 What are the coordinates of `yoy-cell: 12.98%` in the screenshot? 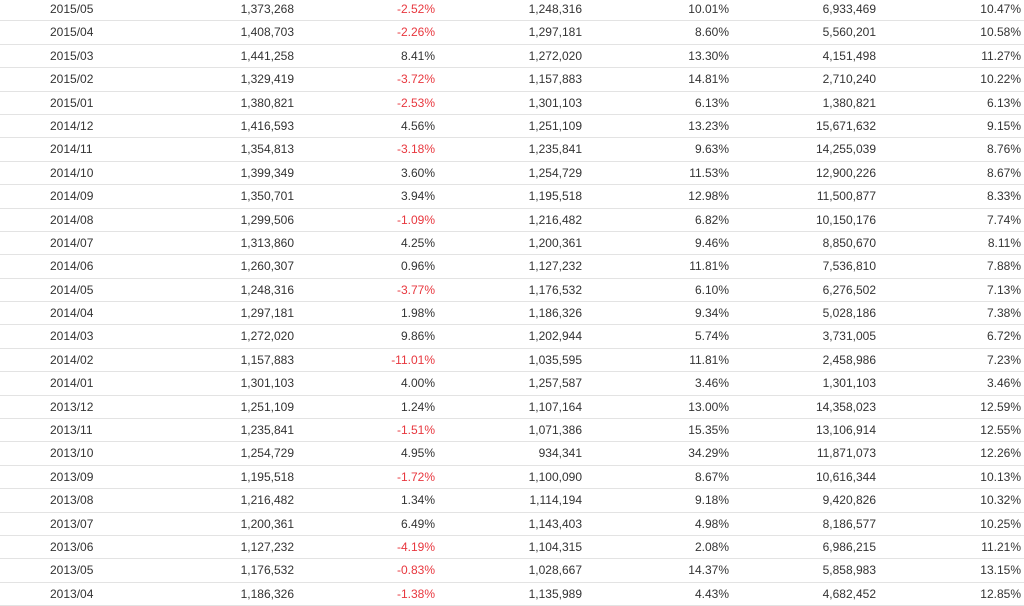 It's located at (708, 196).